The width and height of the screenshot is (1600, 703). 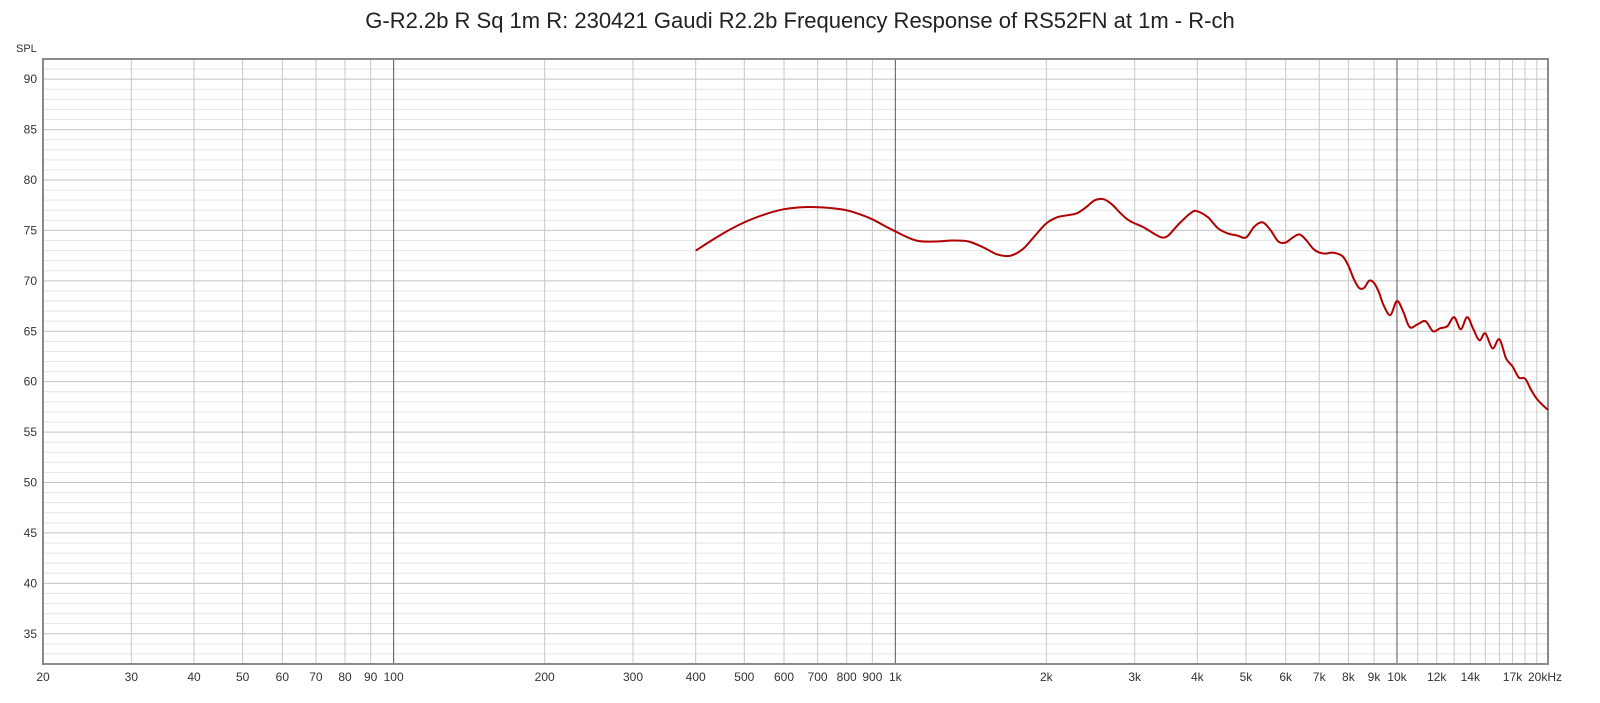 I want to click on x-tick-label: 900, so click(x=872, y=677).